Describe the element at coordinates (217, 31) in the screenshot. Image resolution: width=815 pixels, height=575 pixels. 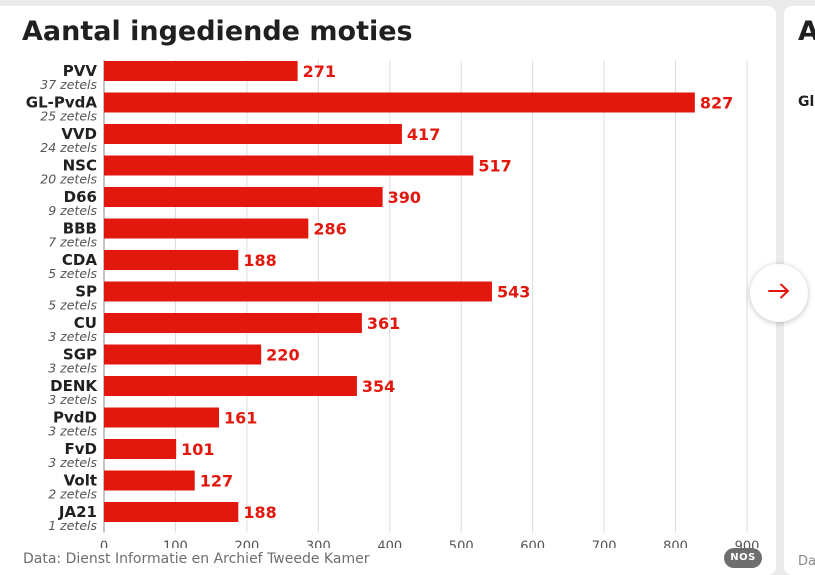
I see `chart-title: Aantal ingediende moties` at that location.